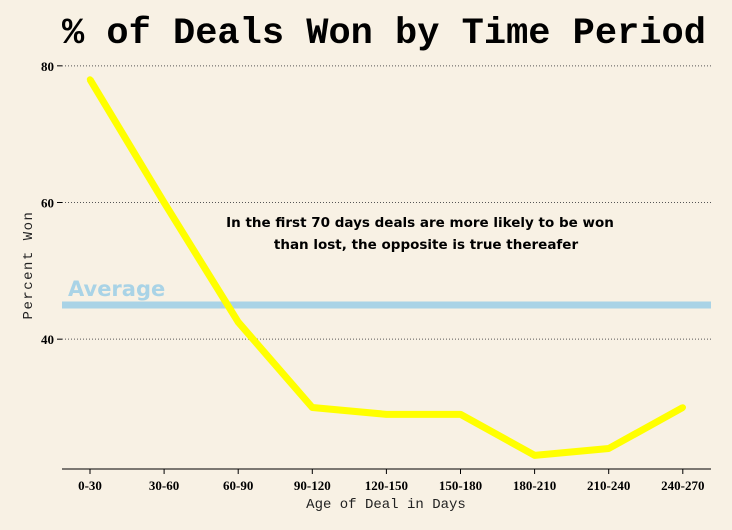  Describe the element at coordinates (164, 485) in the screenshot. I see `x-tick-label: 30-60` at that location.